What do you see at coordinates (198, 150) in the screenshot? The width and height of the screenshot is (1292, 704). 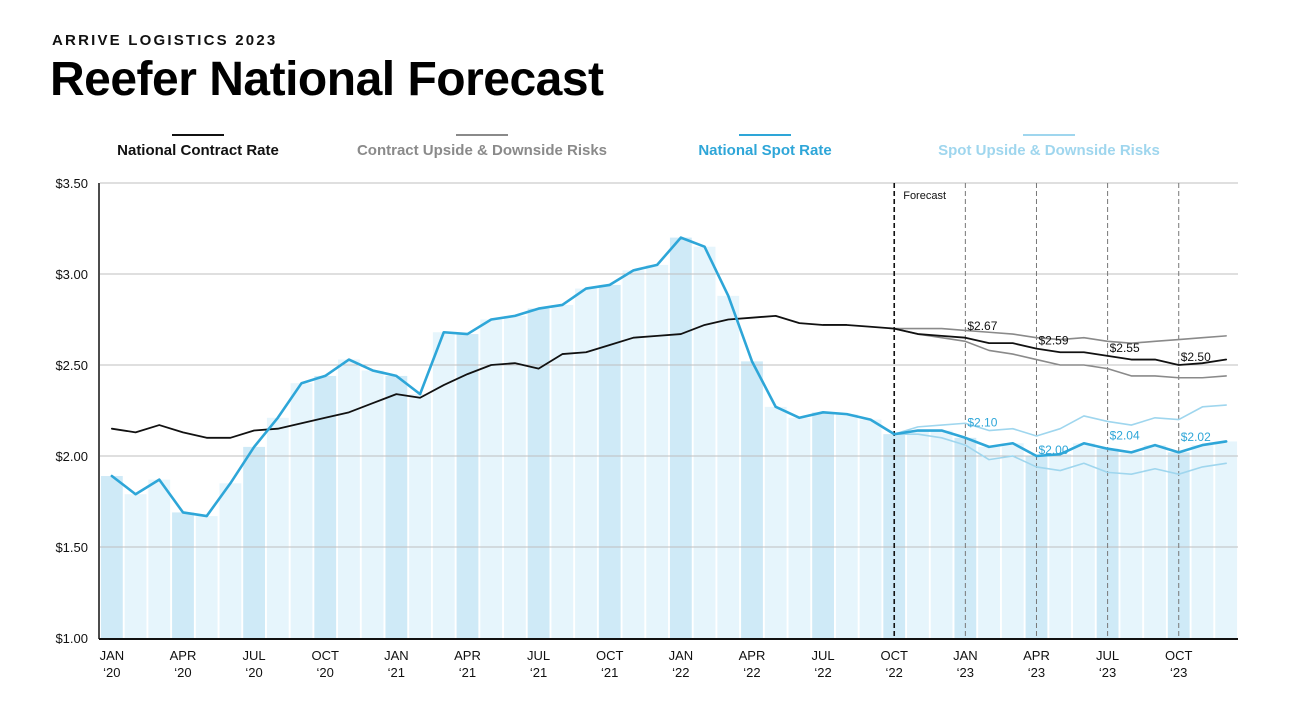 I see `legend-label-contract: National Contract Rate` at bounding box center [198, 150].